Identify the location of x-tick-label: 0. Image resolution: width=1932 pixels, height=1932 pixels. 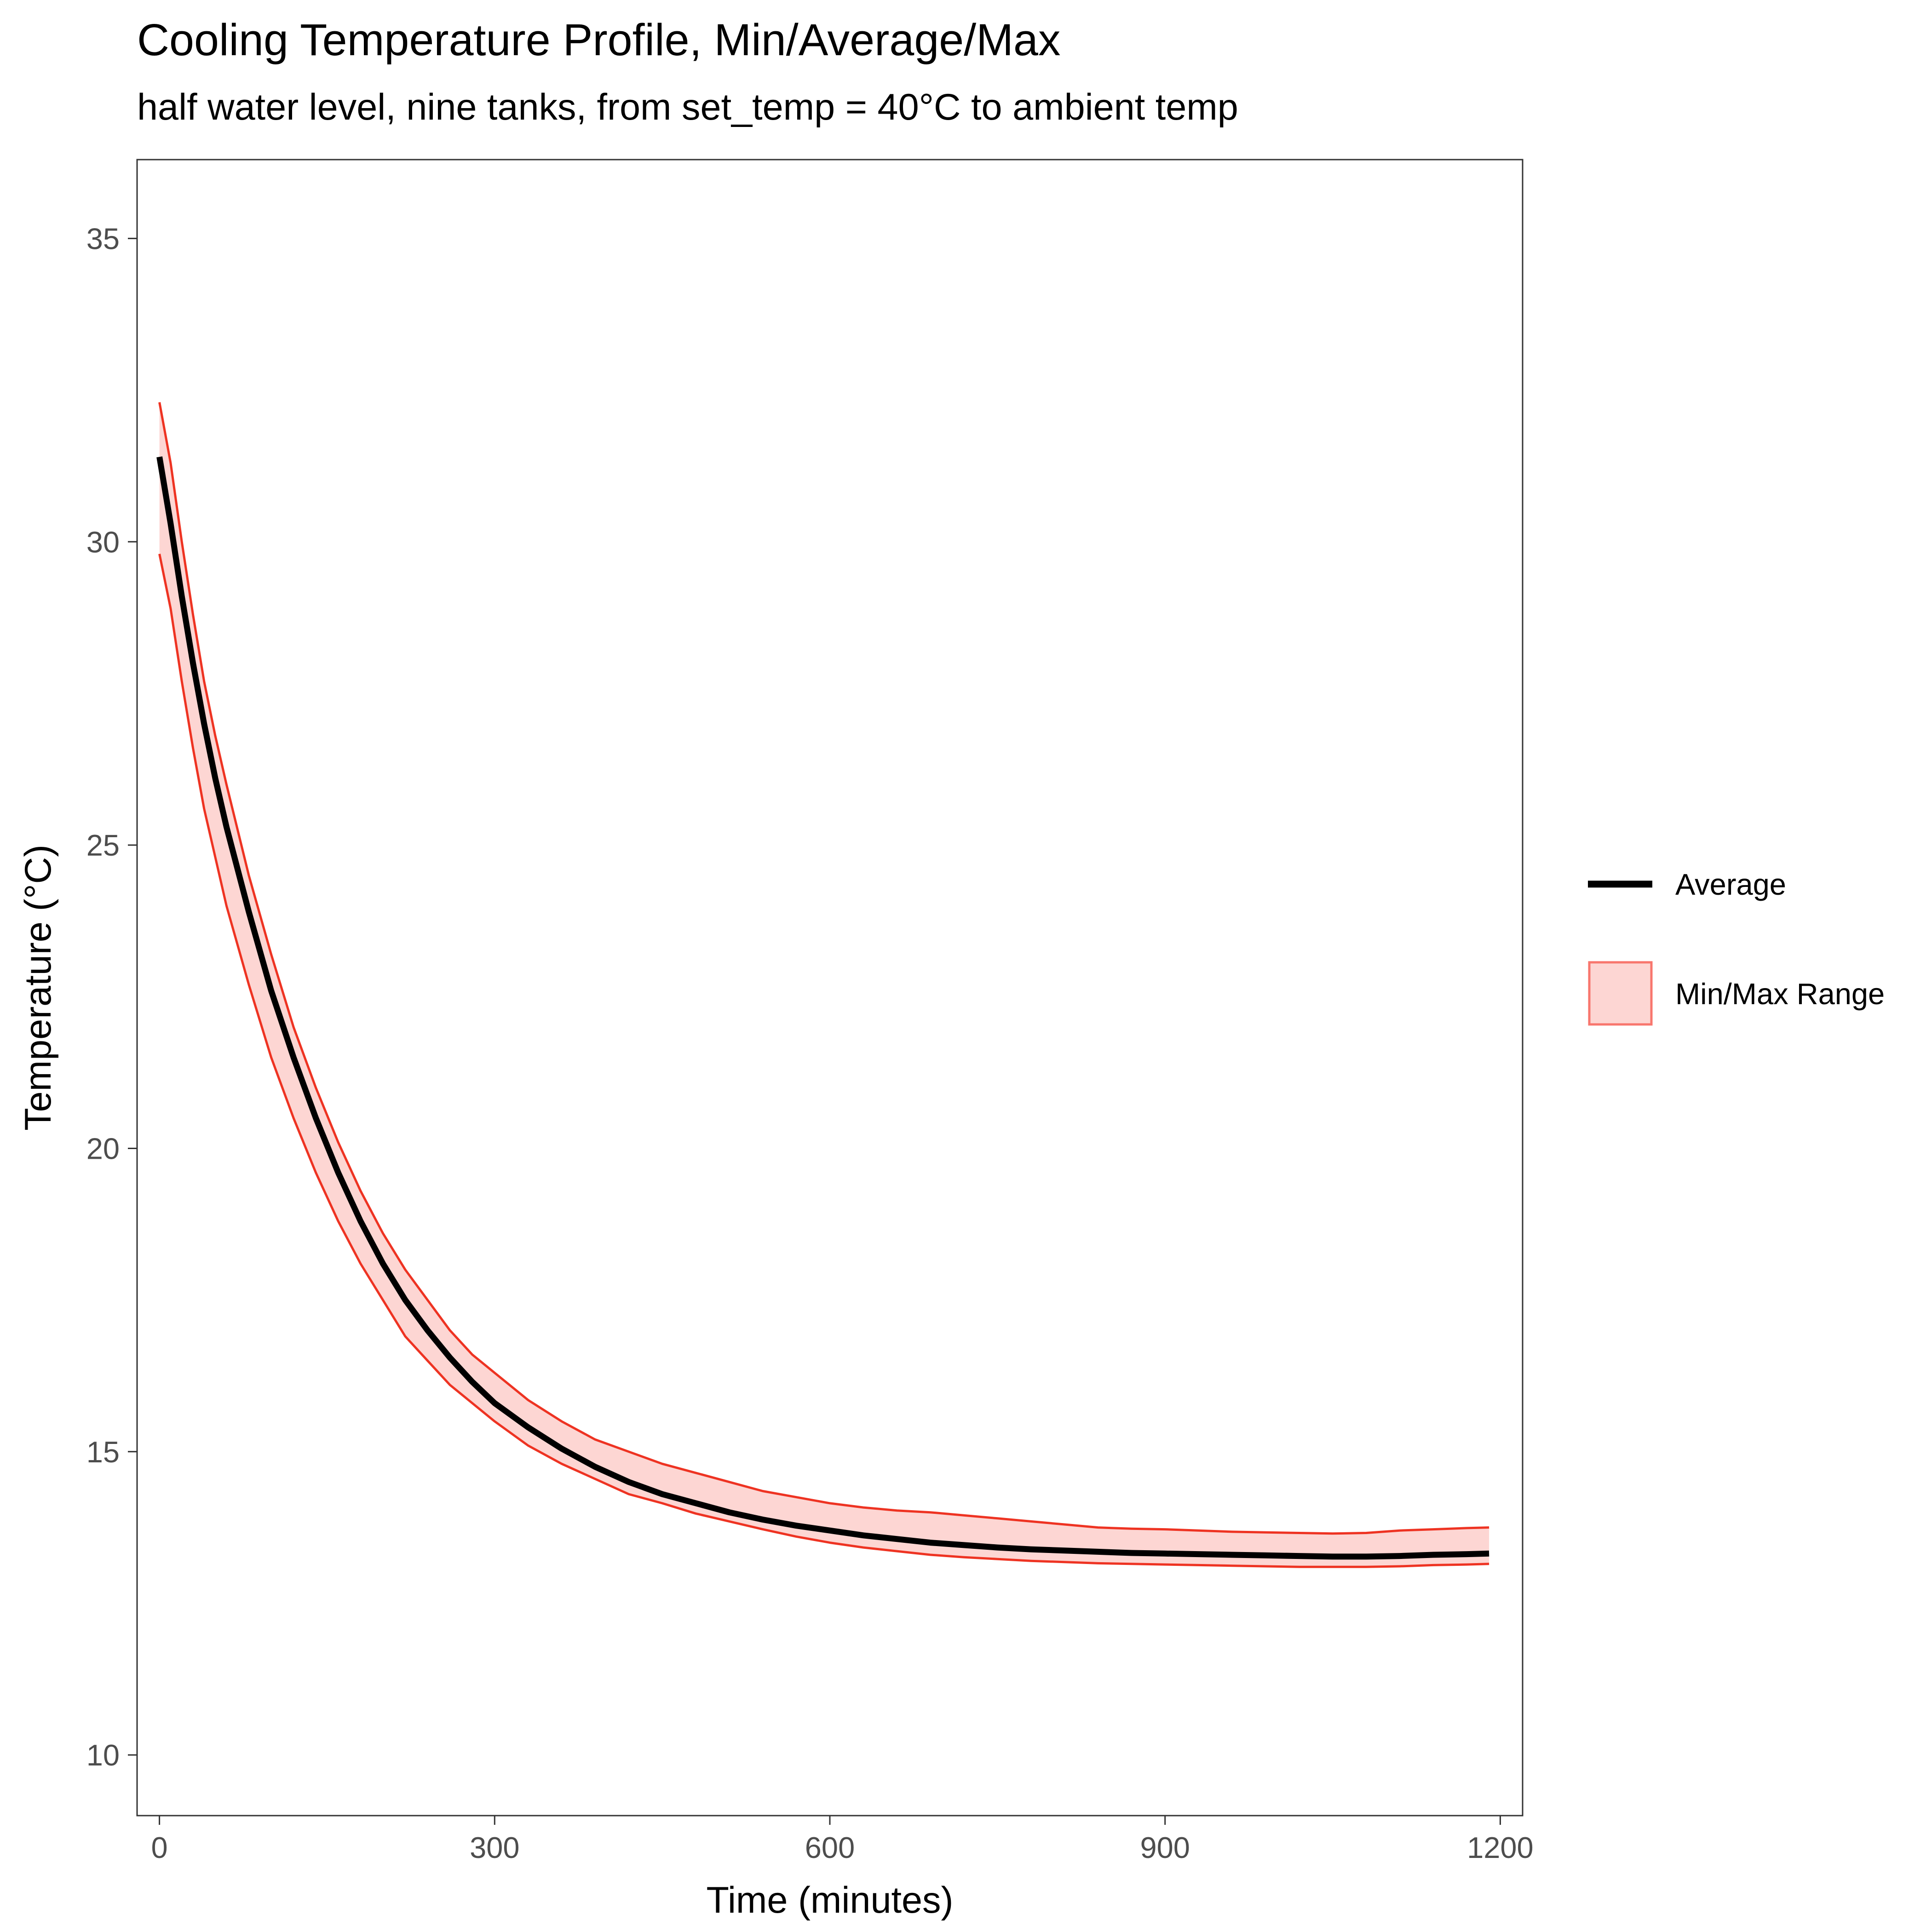
(159, 1847).